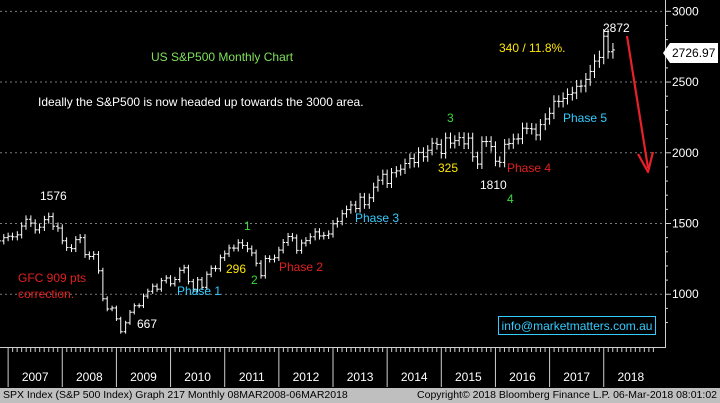 The height and width of the screenshot is (403, 720). I want to click on year-label-2015: 2015, so click(468, 377).